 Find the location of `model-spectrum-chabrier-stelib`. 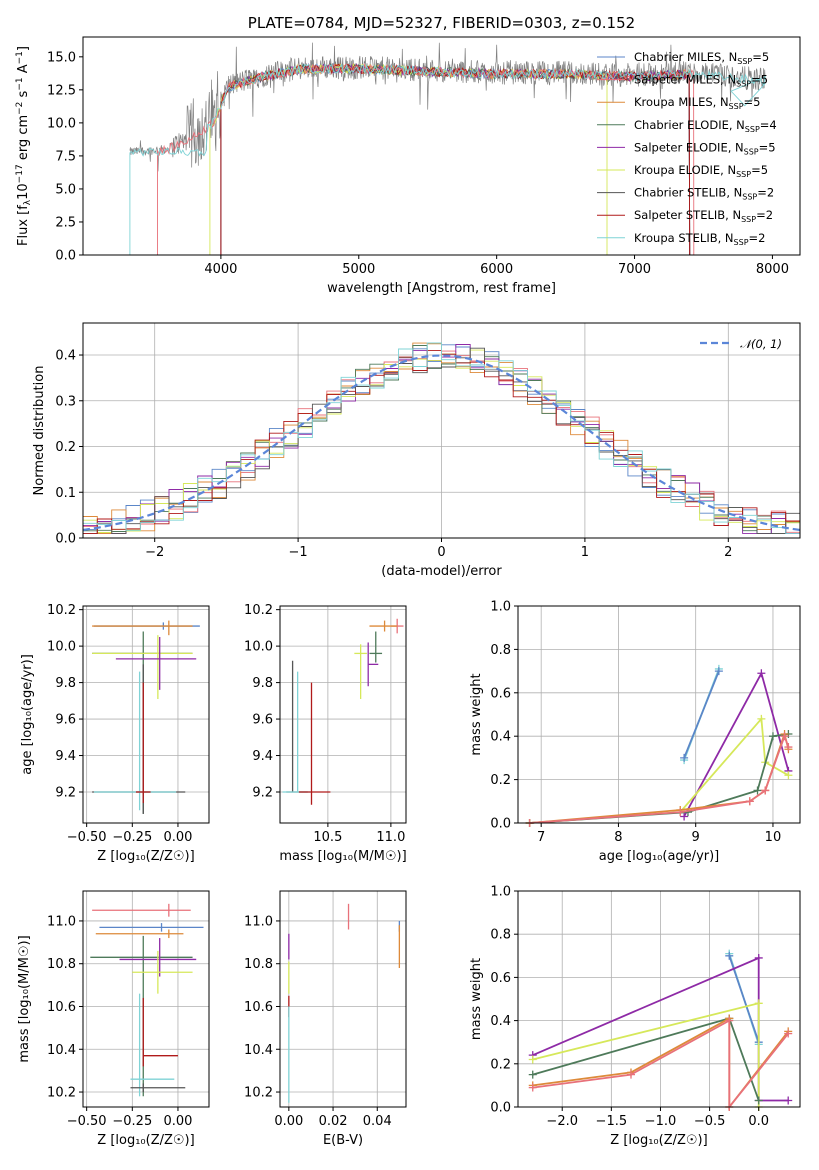

model-spectrum-chabrier-stelib is located at coordinates (455, 158).